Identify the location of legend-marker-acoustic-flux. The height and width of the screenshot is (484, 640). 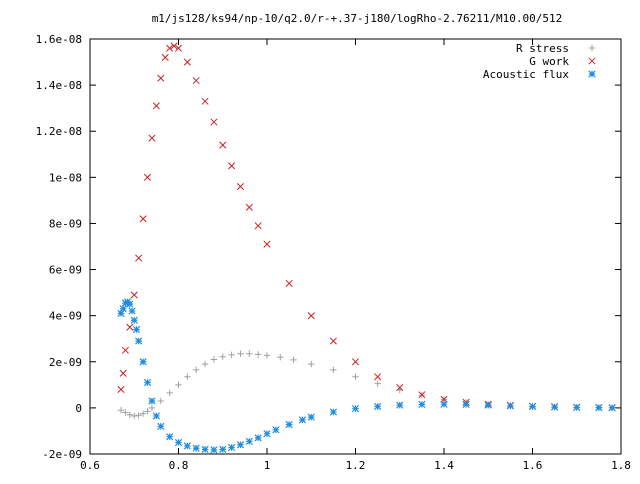
(592, 74).